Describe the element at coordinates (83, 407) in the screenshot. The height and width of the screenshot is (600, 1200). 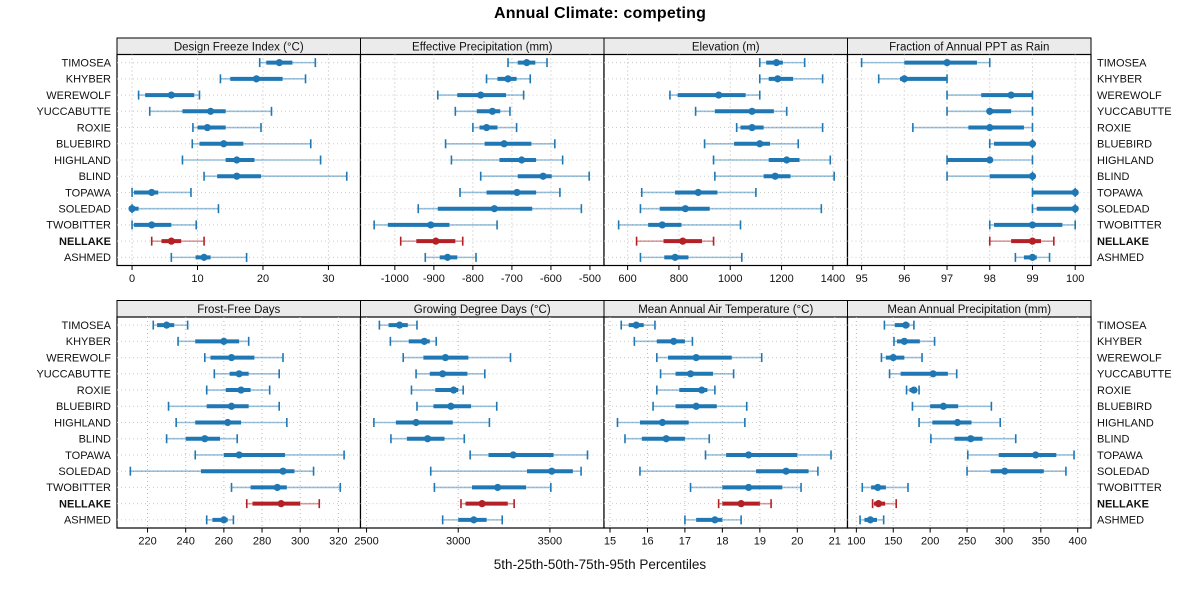
I see `site-label-left: BLUEBIRD` at that location.